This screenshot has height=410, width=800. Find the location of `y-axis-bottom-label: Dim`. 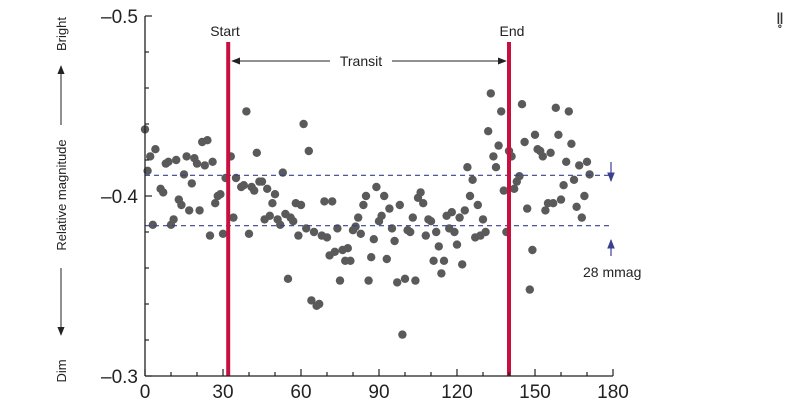

y-axis-bottom-label: Dim is located at coordinates (61, 370).